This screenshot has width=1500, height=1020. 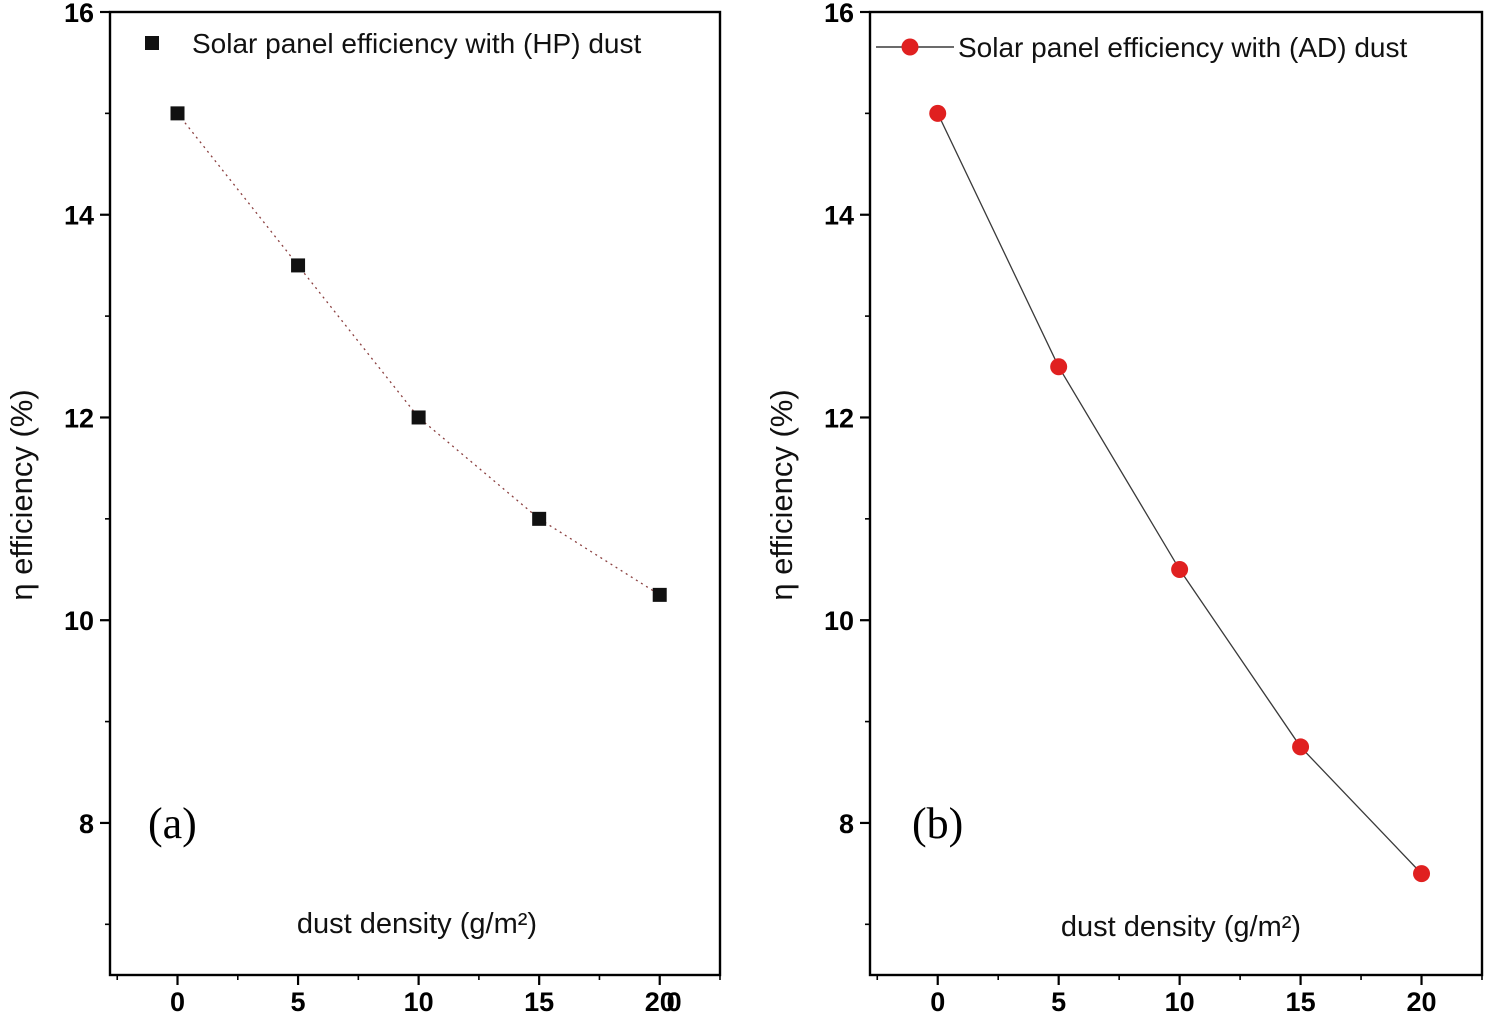 What do you see at coordinates (1182, 47) in the screenshot?
I see `legend-label: Solar panel efficiency with (AD) dust` at bounding box center [1182, 47].